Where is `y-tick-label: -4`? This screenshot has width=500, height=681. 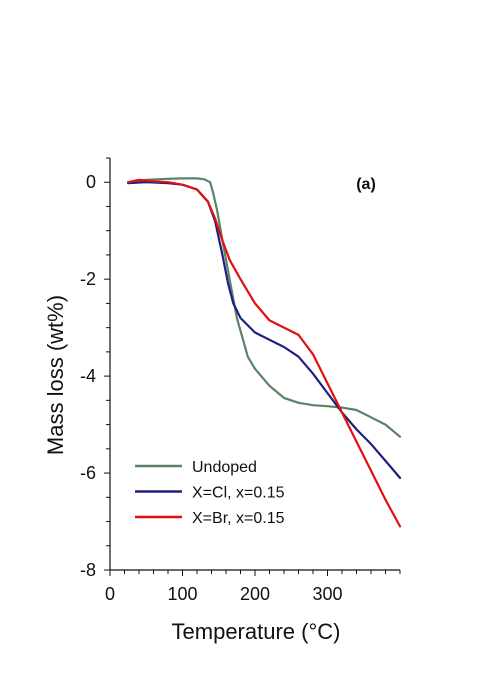
y-tick-label: -4 is located at coordinates (88, 376).